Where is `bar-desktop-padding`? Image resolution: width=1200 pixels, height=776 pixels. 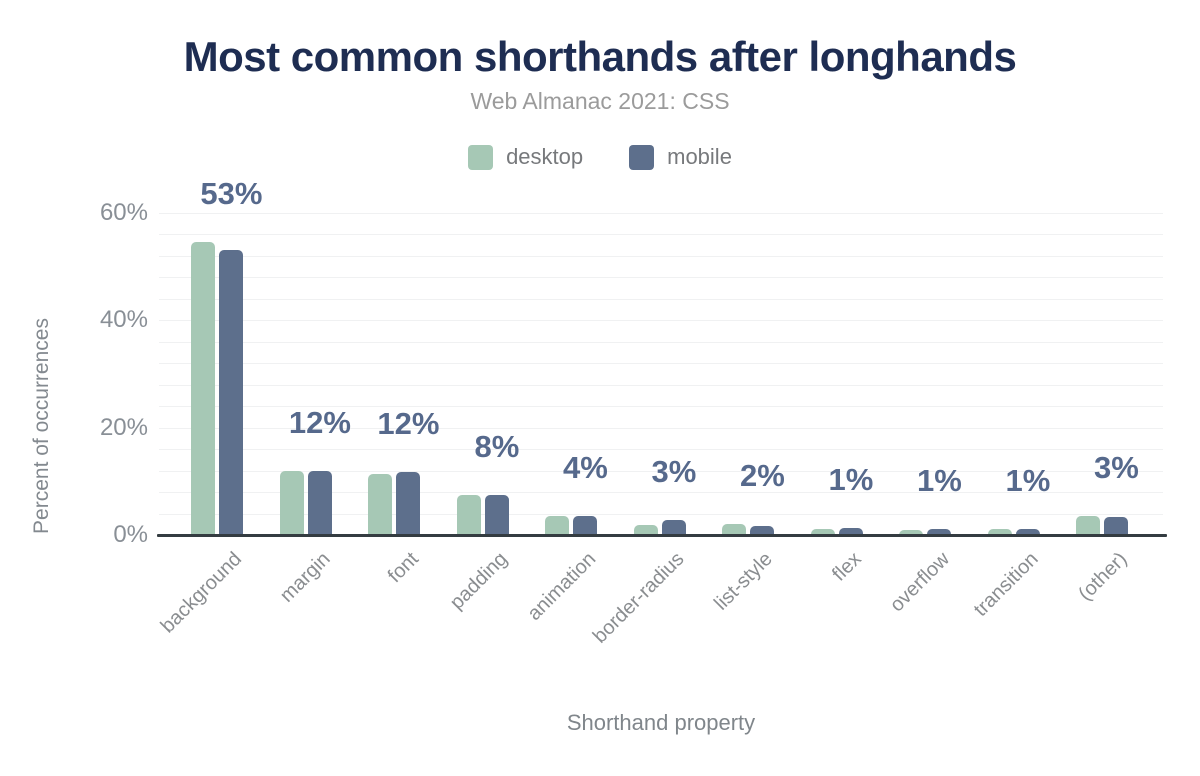
bar-desktop-padding is located at coordinates (468, 515).